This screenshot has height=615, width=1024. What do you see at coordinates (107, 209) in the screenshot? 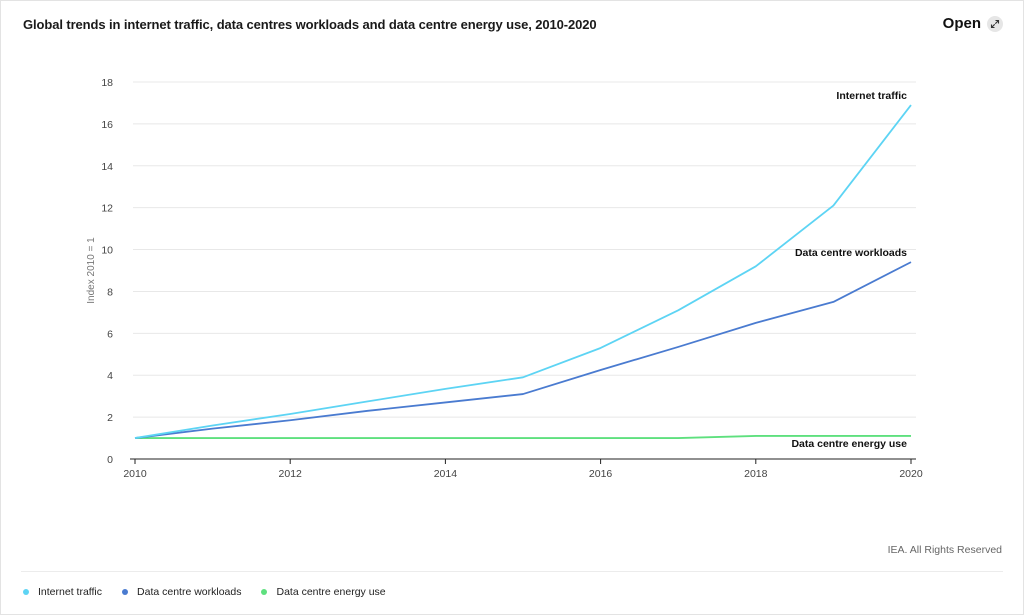
I see `y-tick-label: 12` at bounding box center [107, 209].